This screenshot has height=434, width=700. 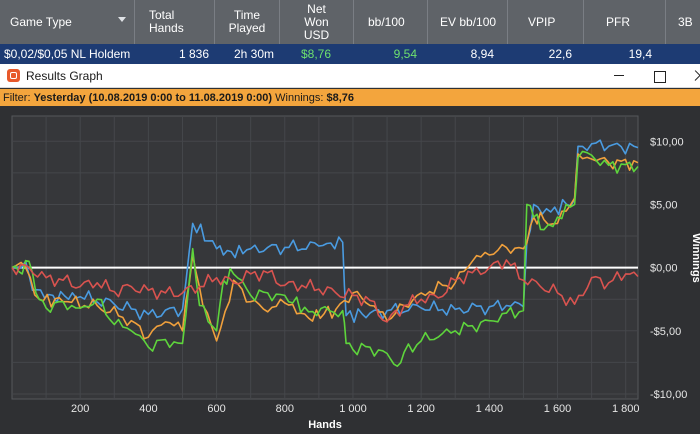 I want to click on filter-prefix: Filter:, so click(x=17, y=97).